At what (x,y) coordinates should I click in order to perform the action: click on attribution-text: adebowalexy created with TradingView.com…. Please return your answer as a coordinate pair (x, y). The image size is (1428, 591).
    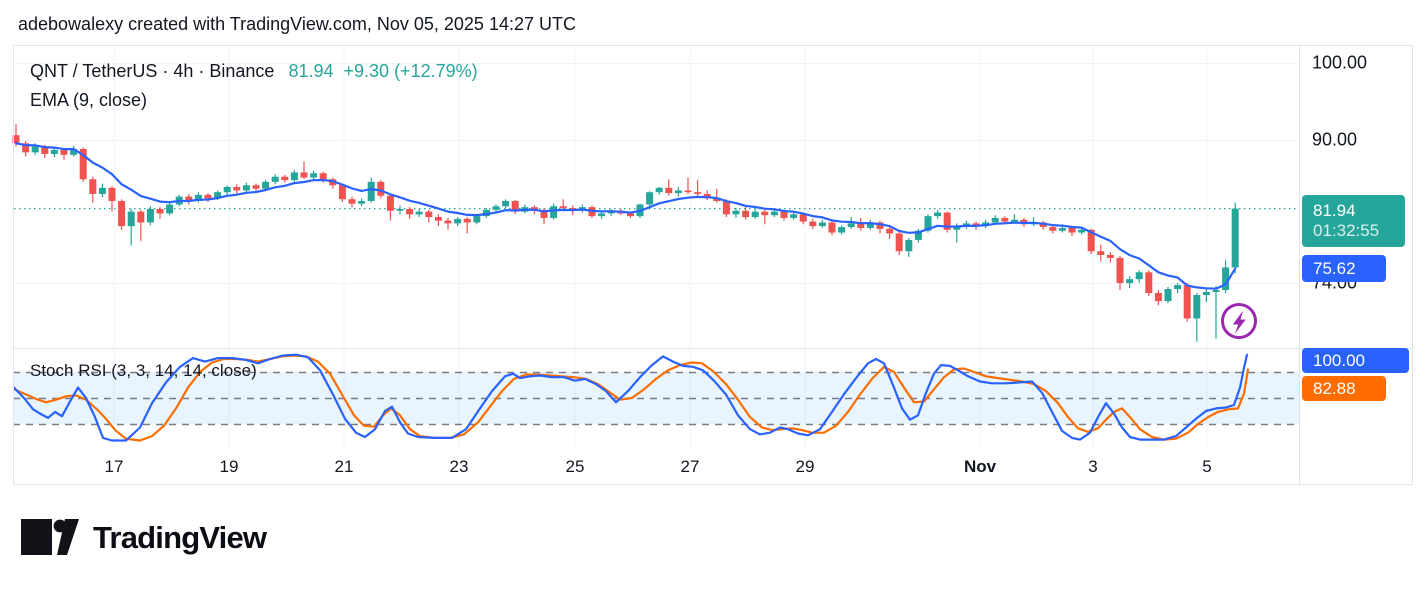
    Looking at the image, I should click on (297, 24).